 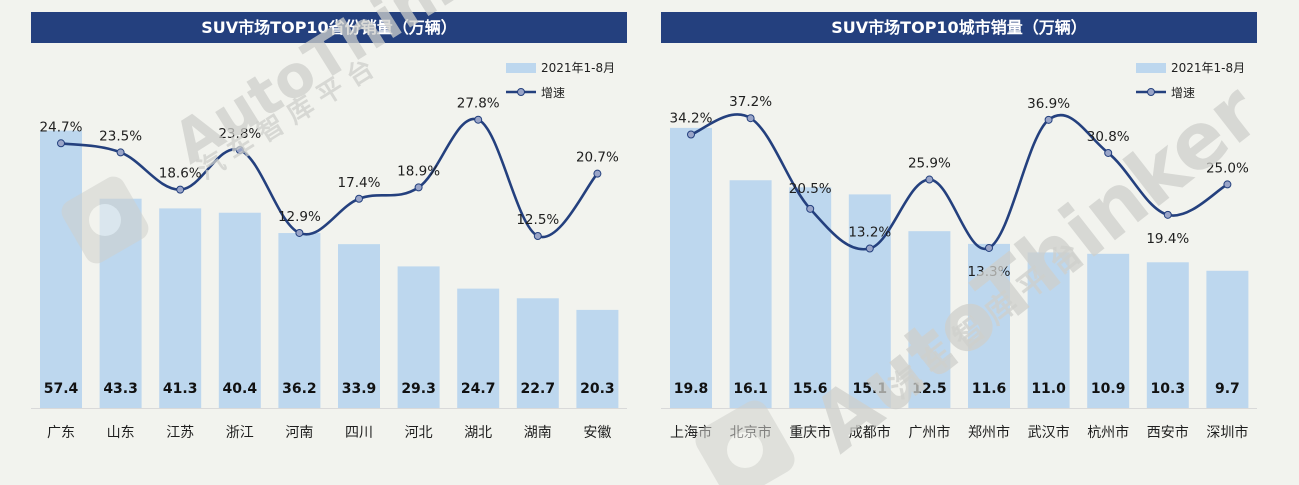 I want to click on category-tick-label: 湖南, so click(x=538, y=433).